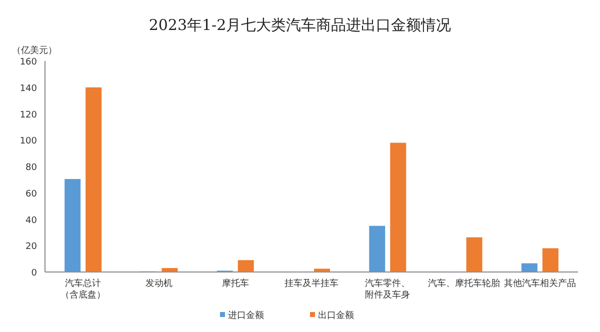 This screenshot has width=600, height=332. I want to click on legend-label: 进口金额, so click(246, 315).